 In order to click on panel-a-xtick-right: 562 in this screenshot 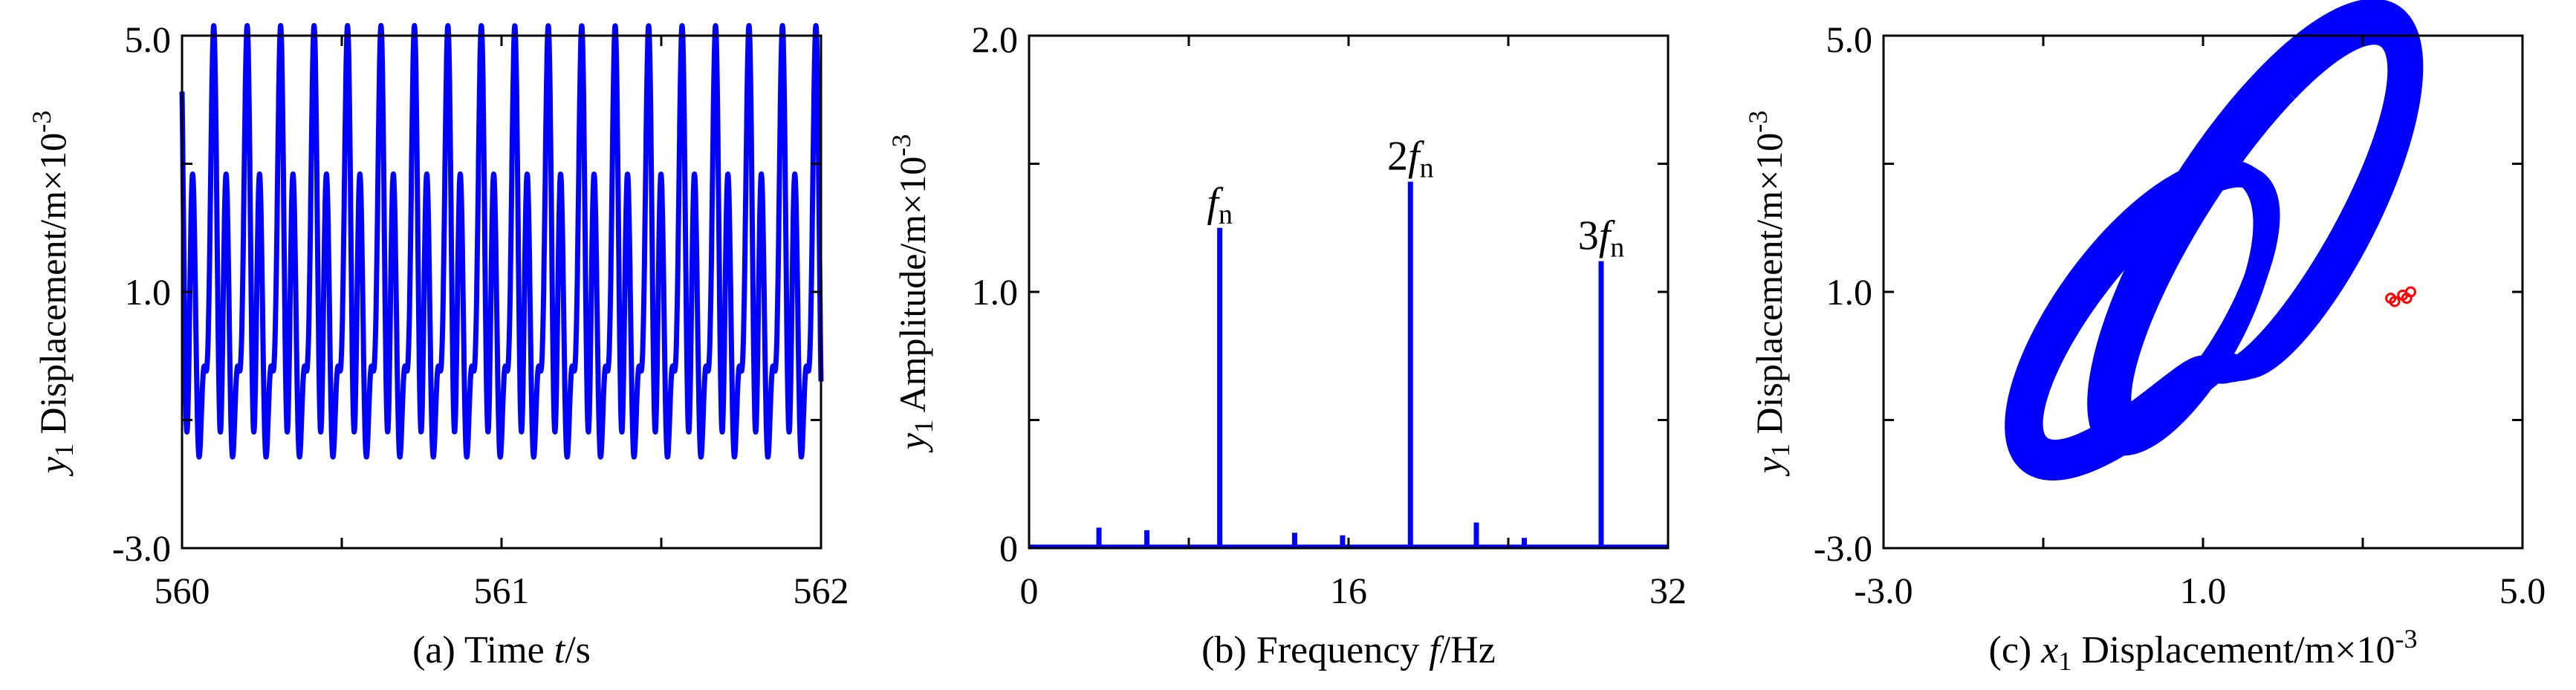, I will do `click(821, 590)`.